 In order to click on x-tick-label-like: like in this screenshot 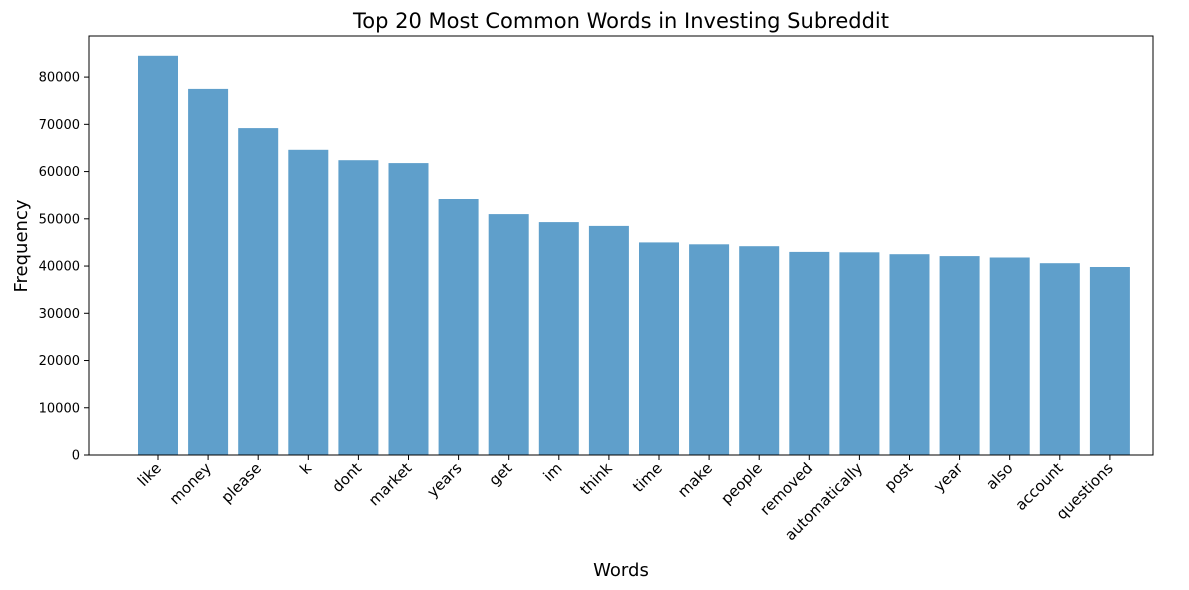, I will do `click(149, 474)`.